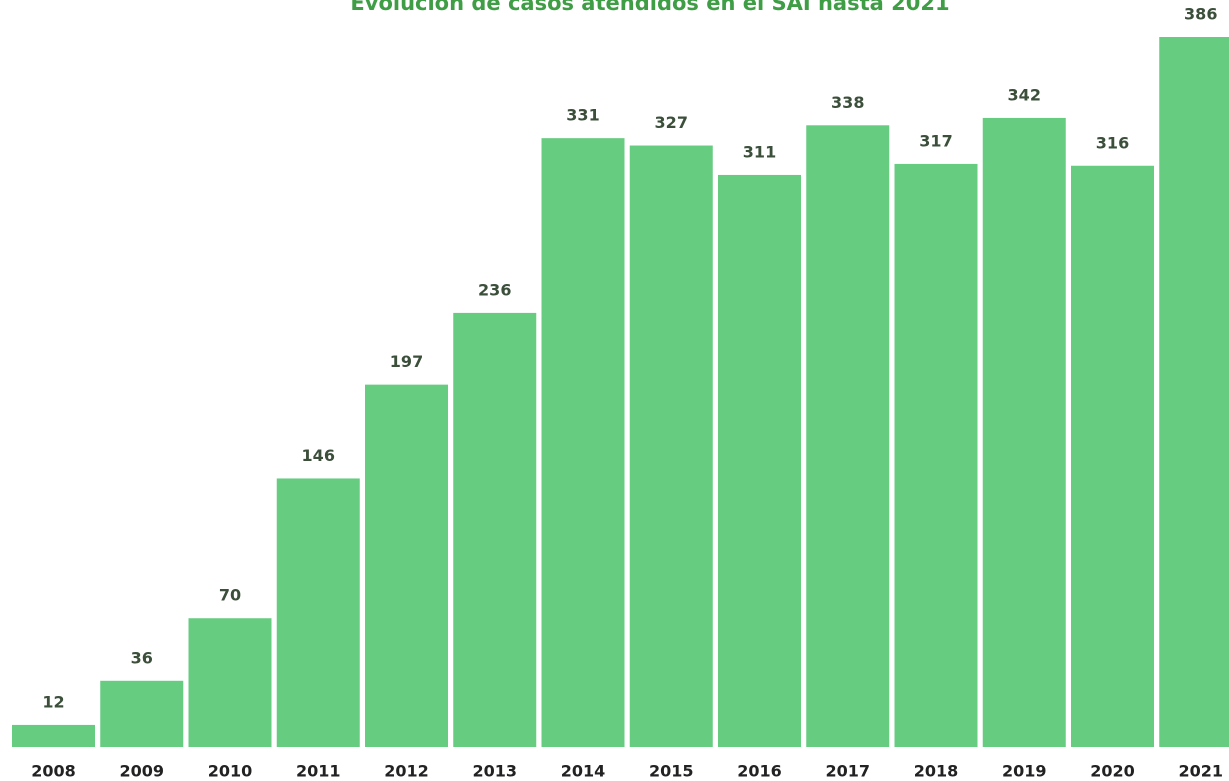  Describe the element at coordinates (1200, 771) in the screenshot. I see `x-tick-label: 2021` at that location.